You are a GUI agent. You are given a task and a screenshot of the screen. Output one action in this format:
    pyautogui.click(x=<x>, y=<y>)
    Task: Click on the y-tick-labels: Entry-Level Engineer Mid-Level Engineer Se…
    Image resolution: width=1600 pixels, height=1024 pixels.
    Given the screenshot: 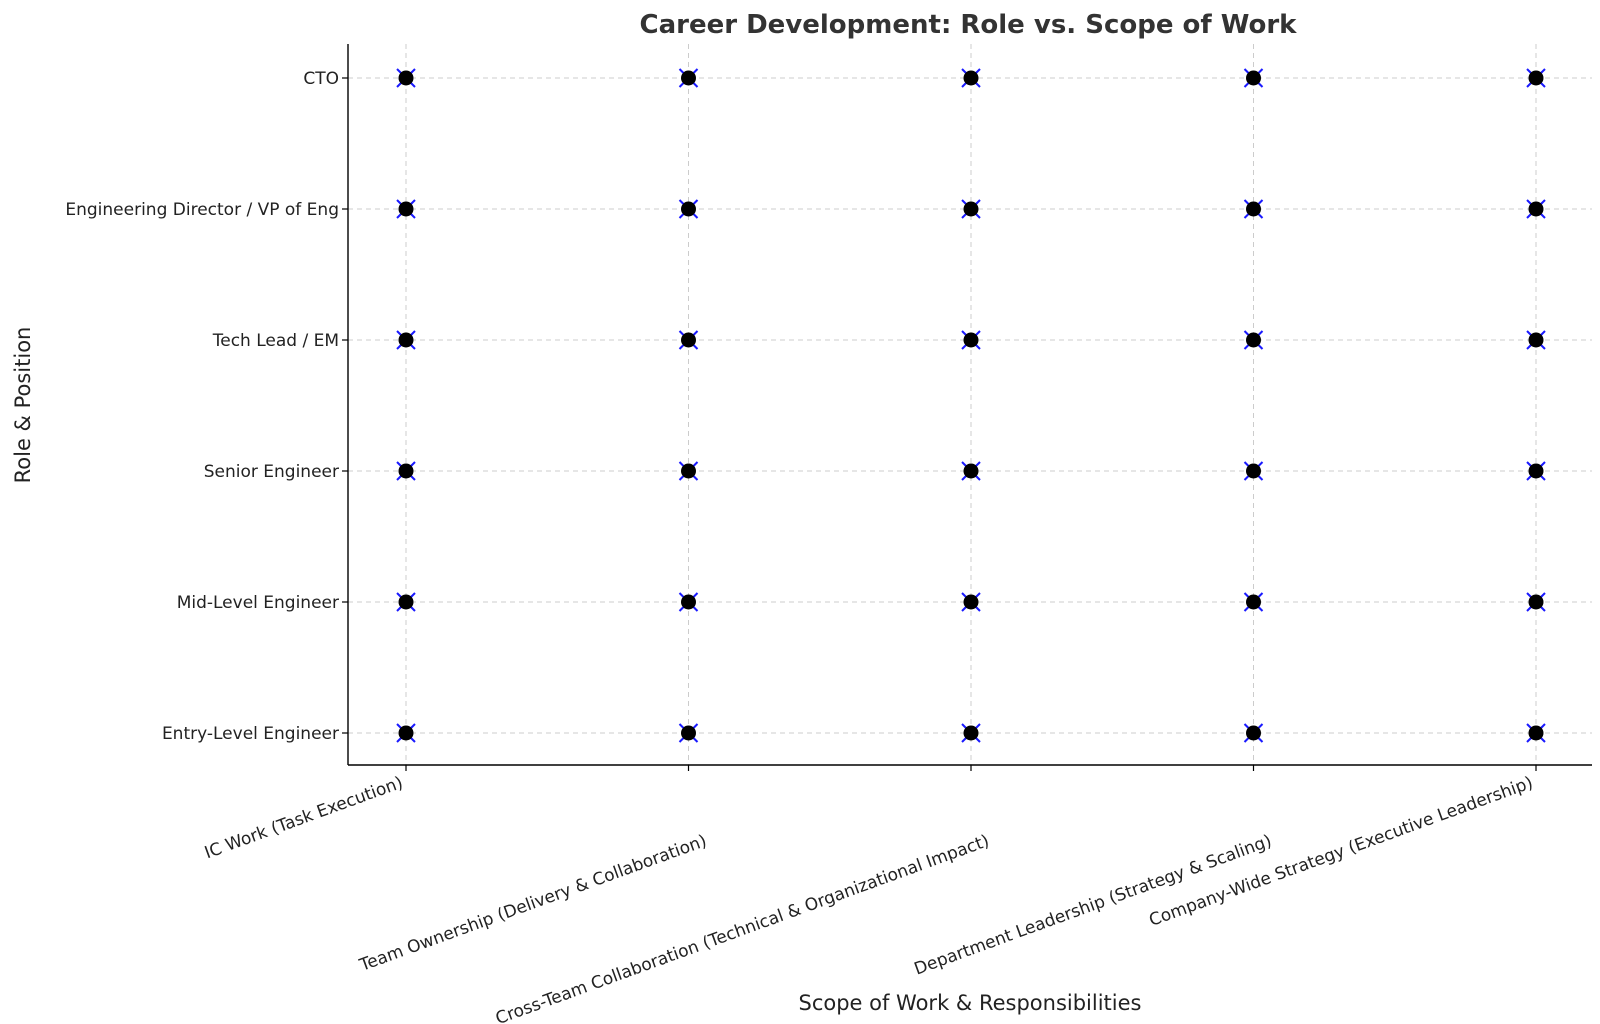 What is the action you would take?
    pyautogui.click(x=206, y=406)
    